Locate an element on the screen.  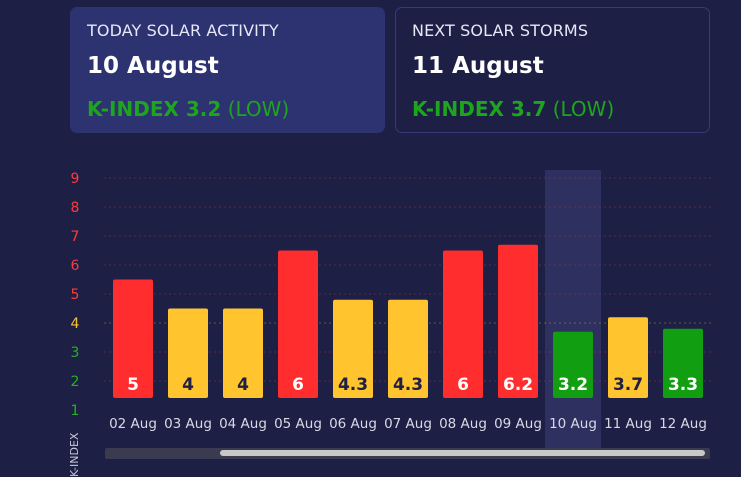
today-kindex-value: K-INDEX 3.2 is located at coordinates (154, 109).